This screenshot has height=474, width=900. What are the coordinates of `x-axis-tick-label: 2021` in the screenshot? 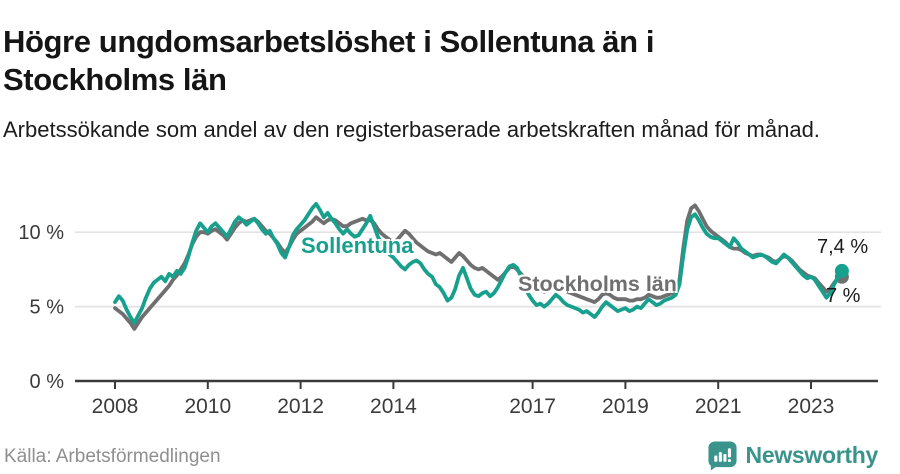 It's located at (718, 406).